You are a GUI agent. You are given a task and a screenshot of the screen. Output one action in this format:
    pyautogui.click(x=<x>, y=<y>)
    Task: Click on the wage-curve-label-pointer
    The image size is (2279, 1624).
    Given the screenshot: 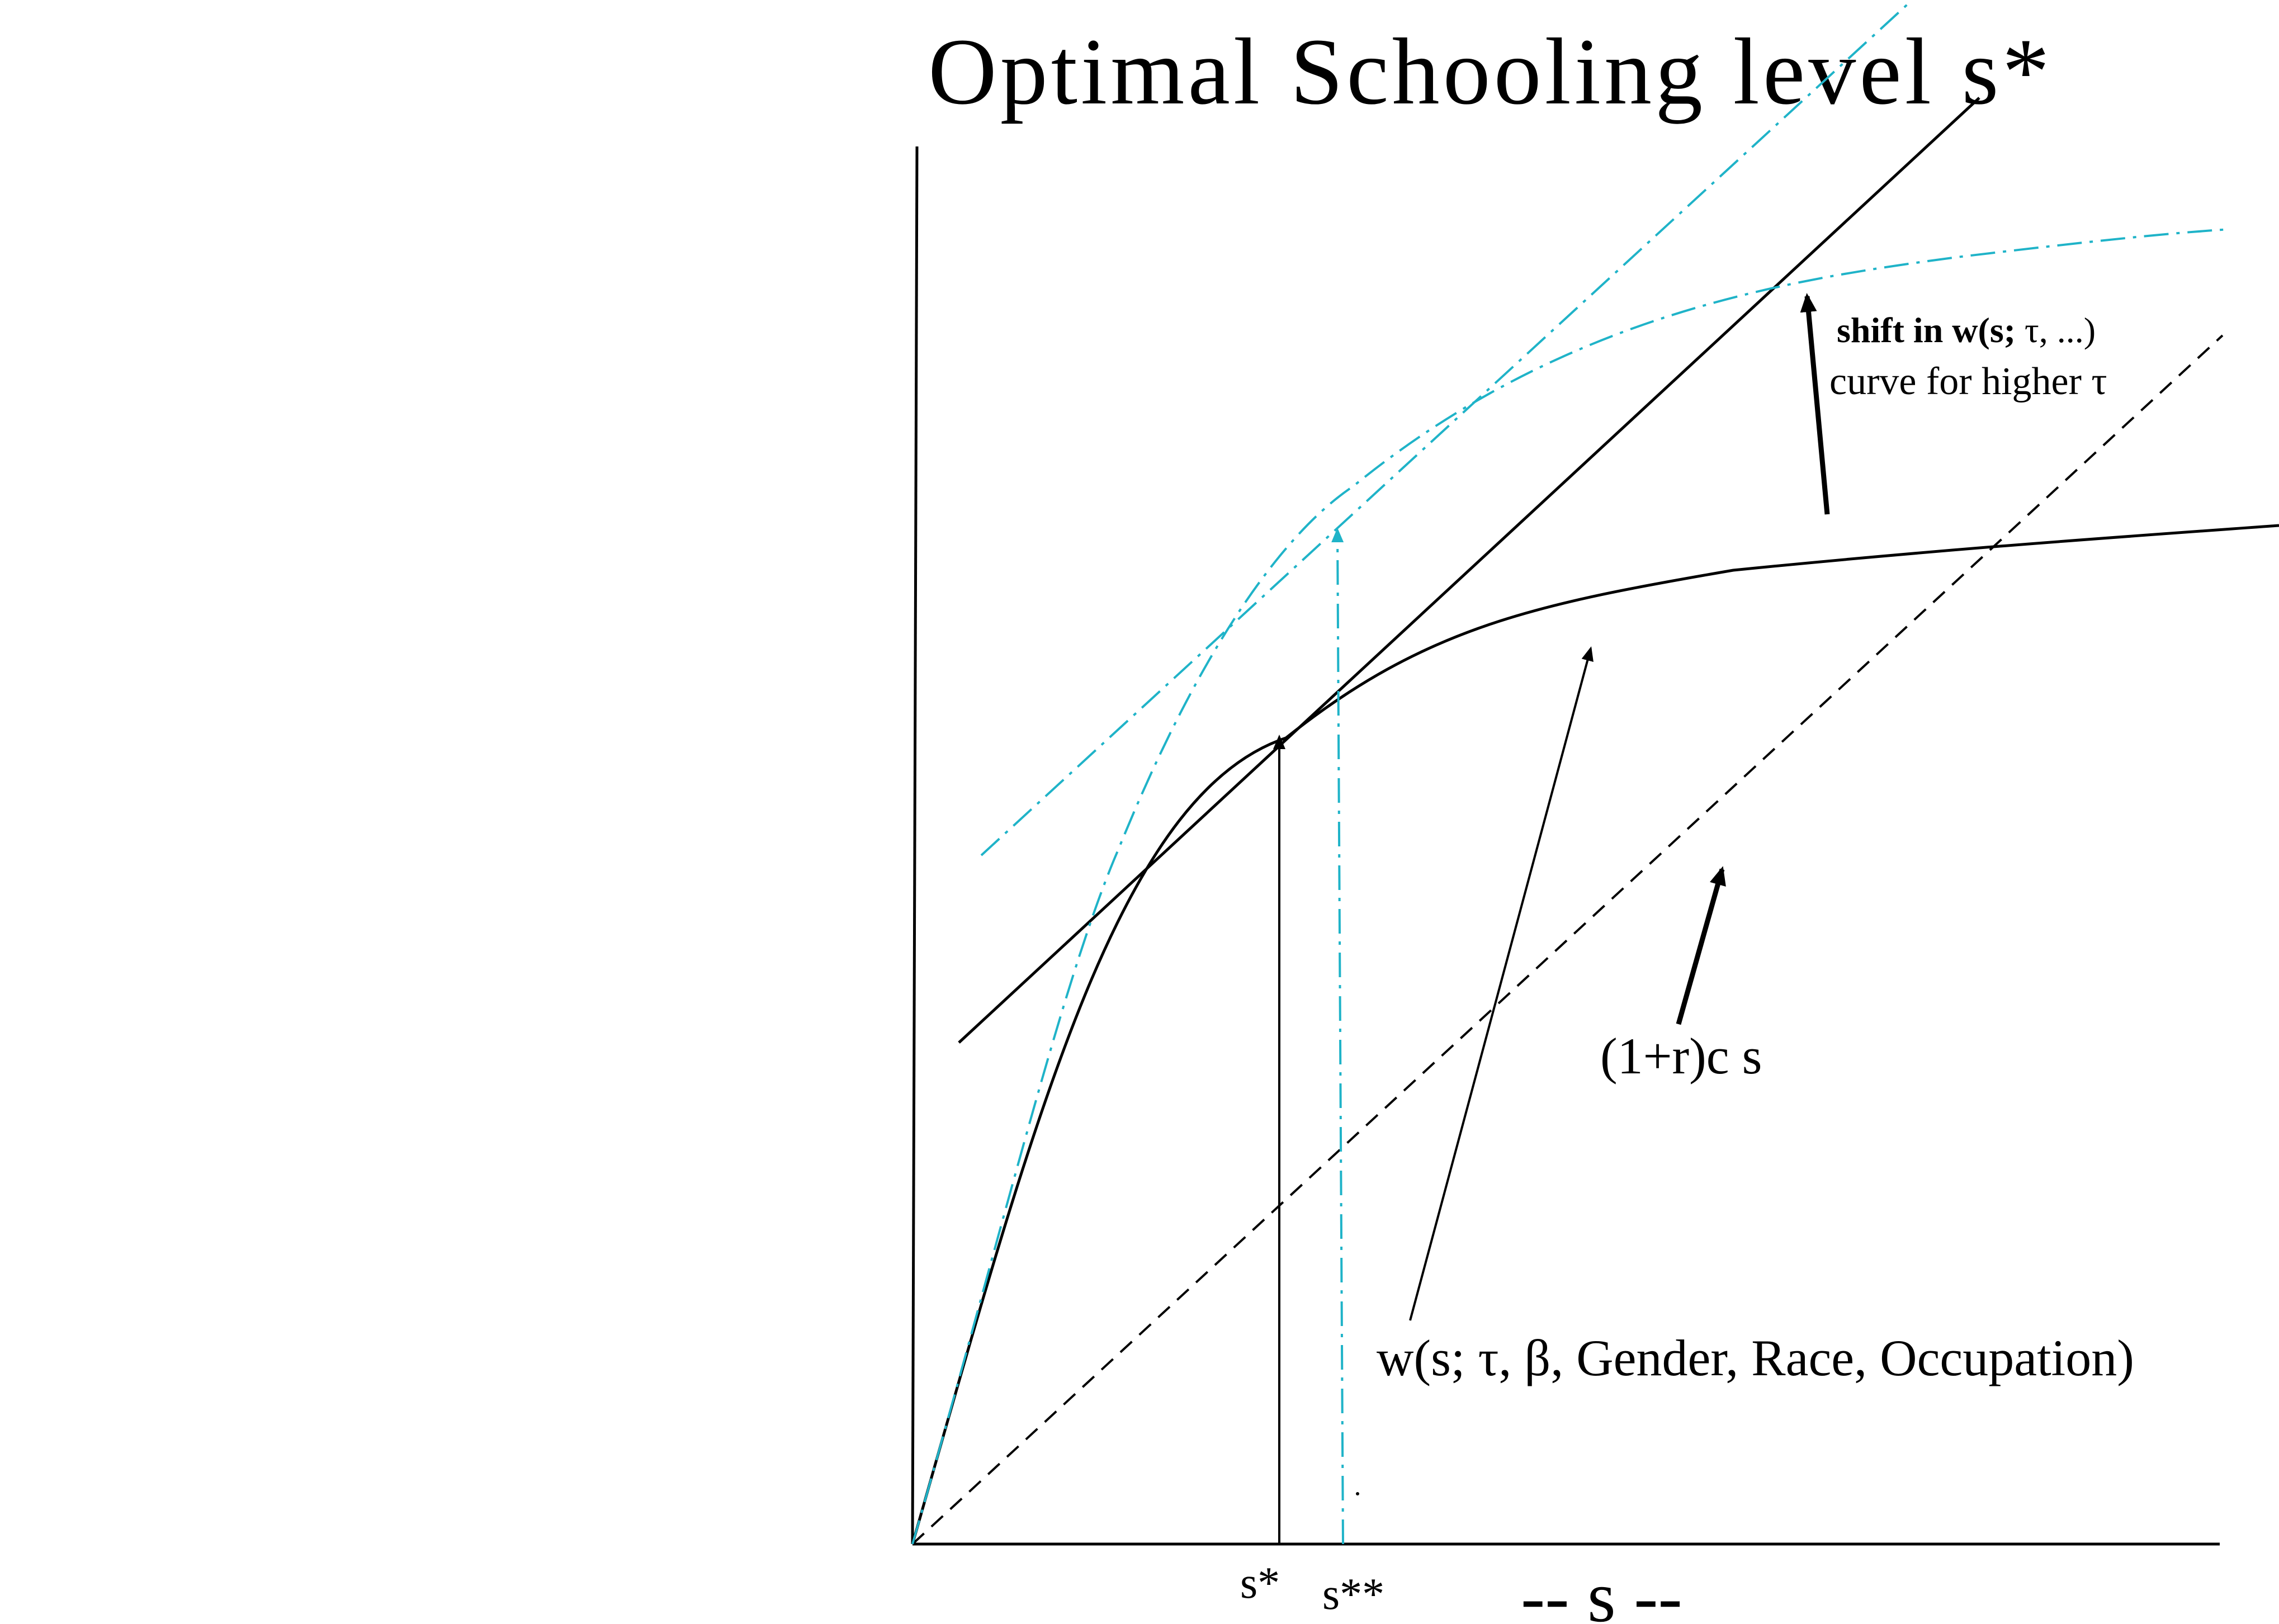 What is the action you would take?
    pyautogui.click(x=1501, y=984)
    